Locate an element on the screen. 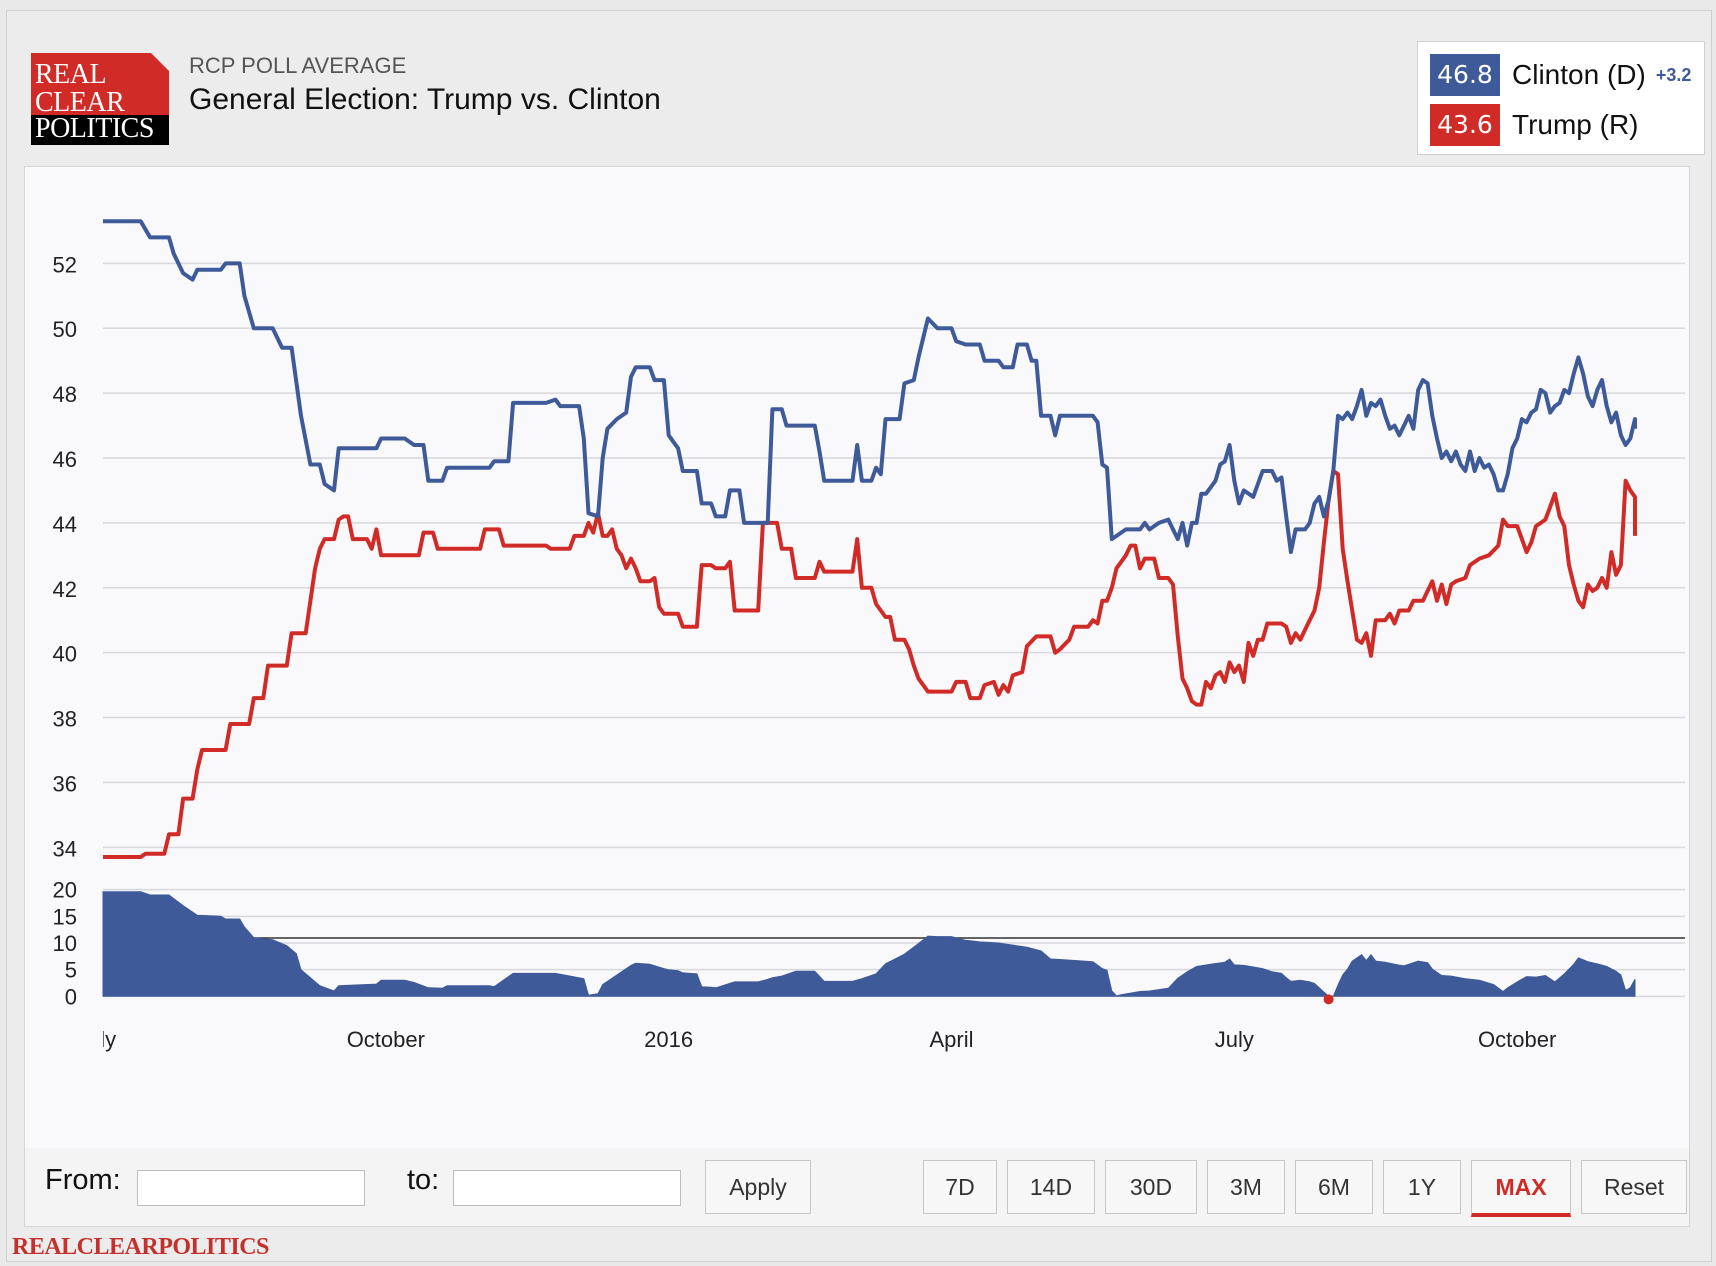 The width and height of the screenshot is (1716, 1266). x-tick-label-5: October is located at coordinates (1517, 1039).